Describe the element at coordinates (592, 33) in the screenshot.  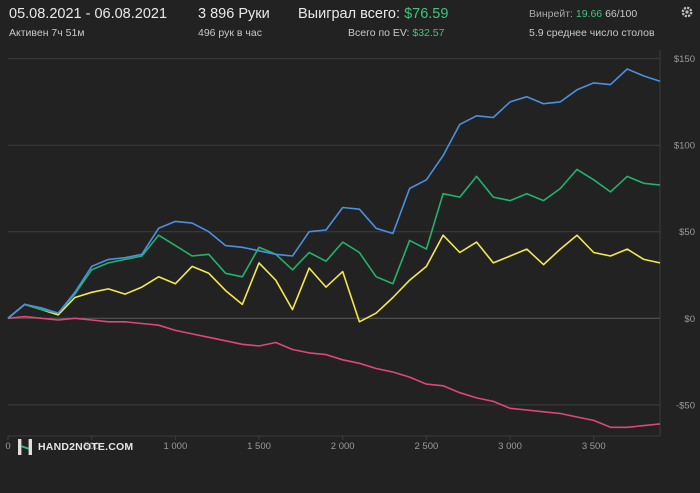
I see `avg-tables: 5.9 среднее число столов` at that location.